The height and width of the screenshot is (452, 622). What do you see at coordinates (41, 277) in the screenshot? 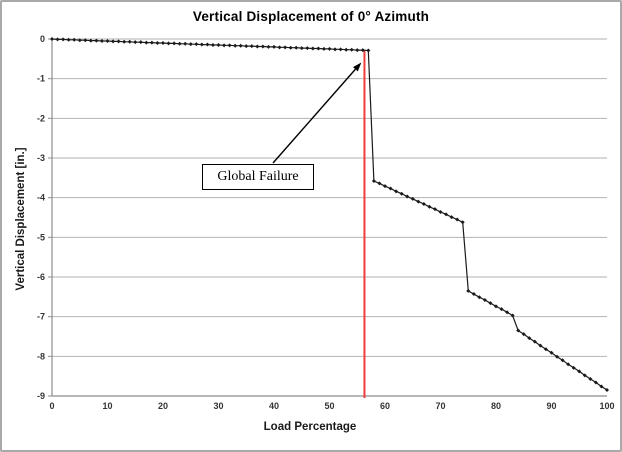
I see `y-tick-label--6: -6` at bounding box center [41, 277].